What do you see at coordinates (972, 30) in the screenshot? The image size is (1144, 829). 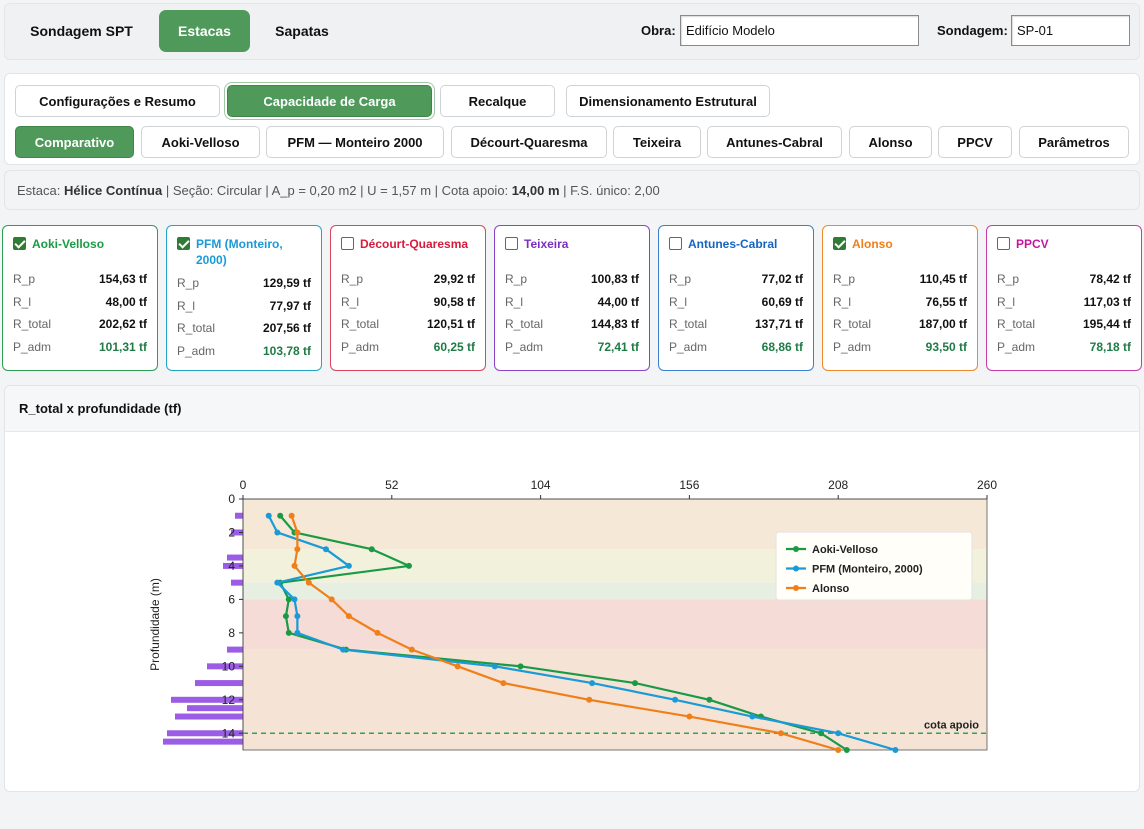 I see `sondagem-label: Sondagem:` at bounding box center [972, 30].